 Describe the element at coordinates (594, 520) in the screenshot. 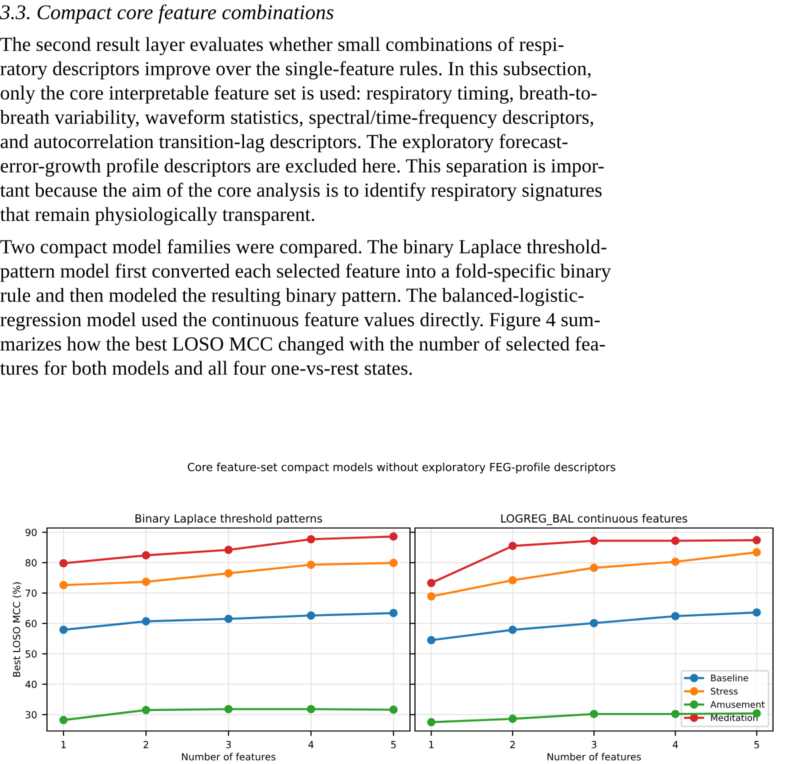

I see `chart-title: LOGREG_BAL continuous features` at that location.